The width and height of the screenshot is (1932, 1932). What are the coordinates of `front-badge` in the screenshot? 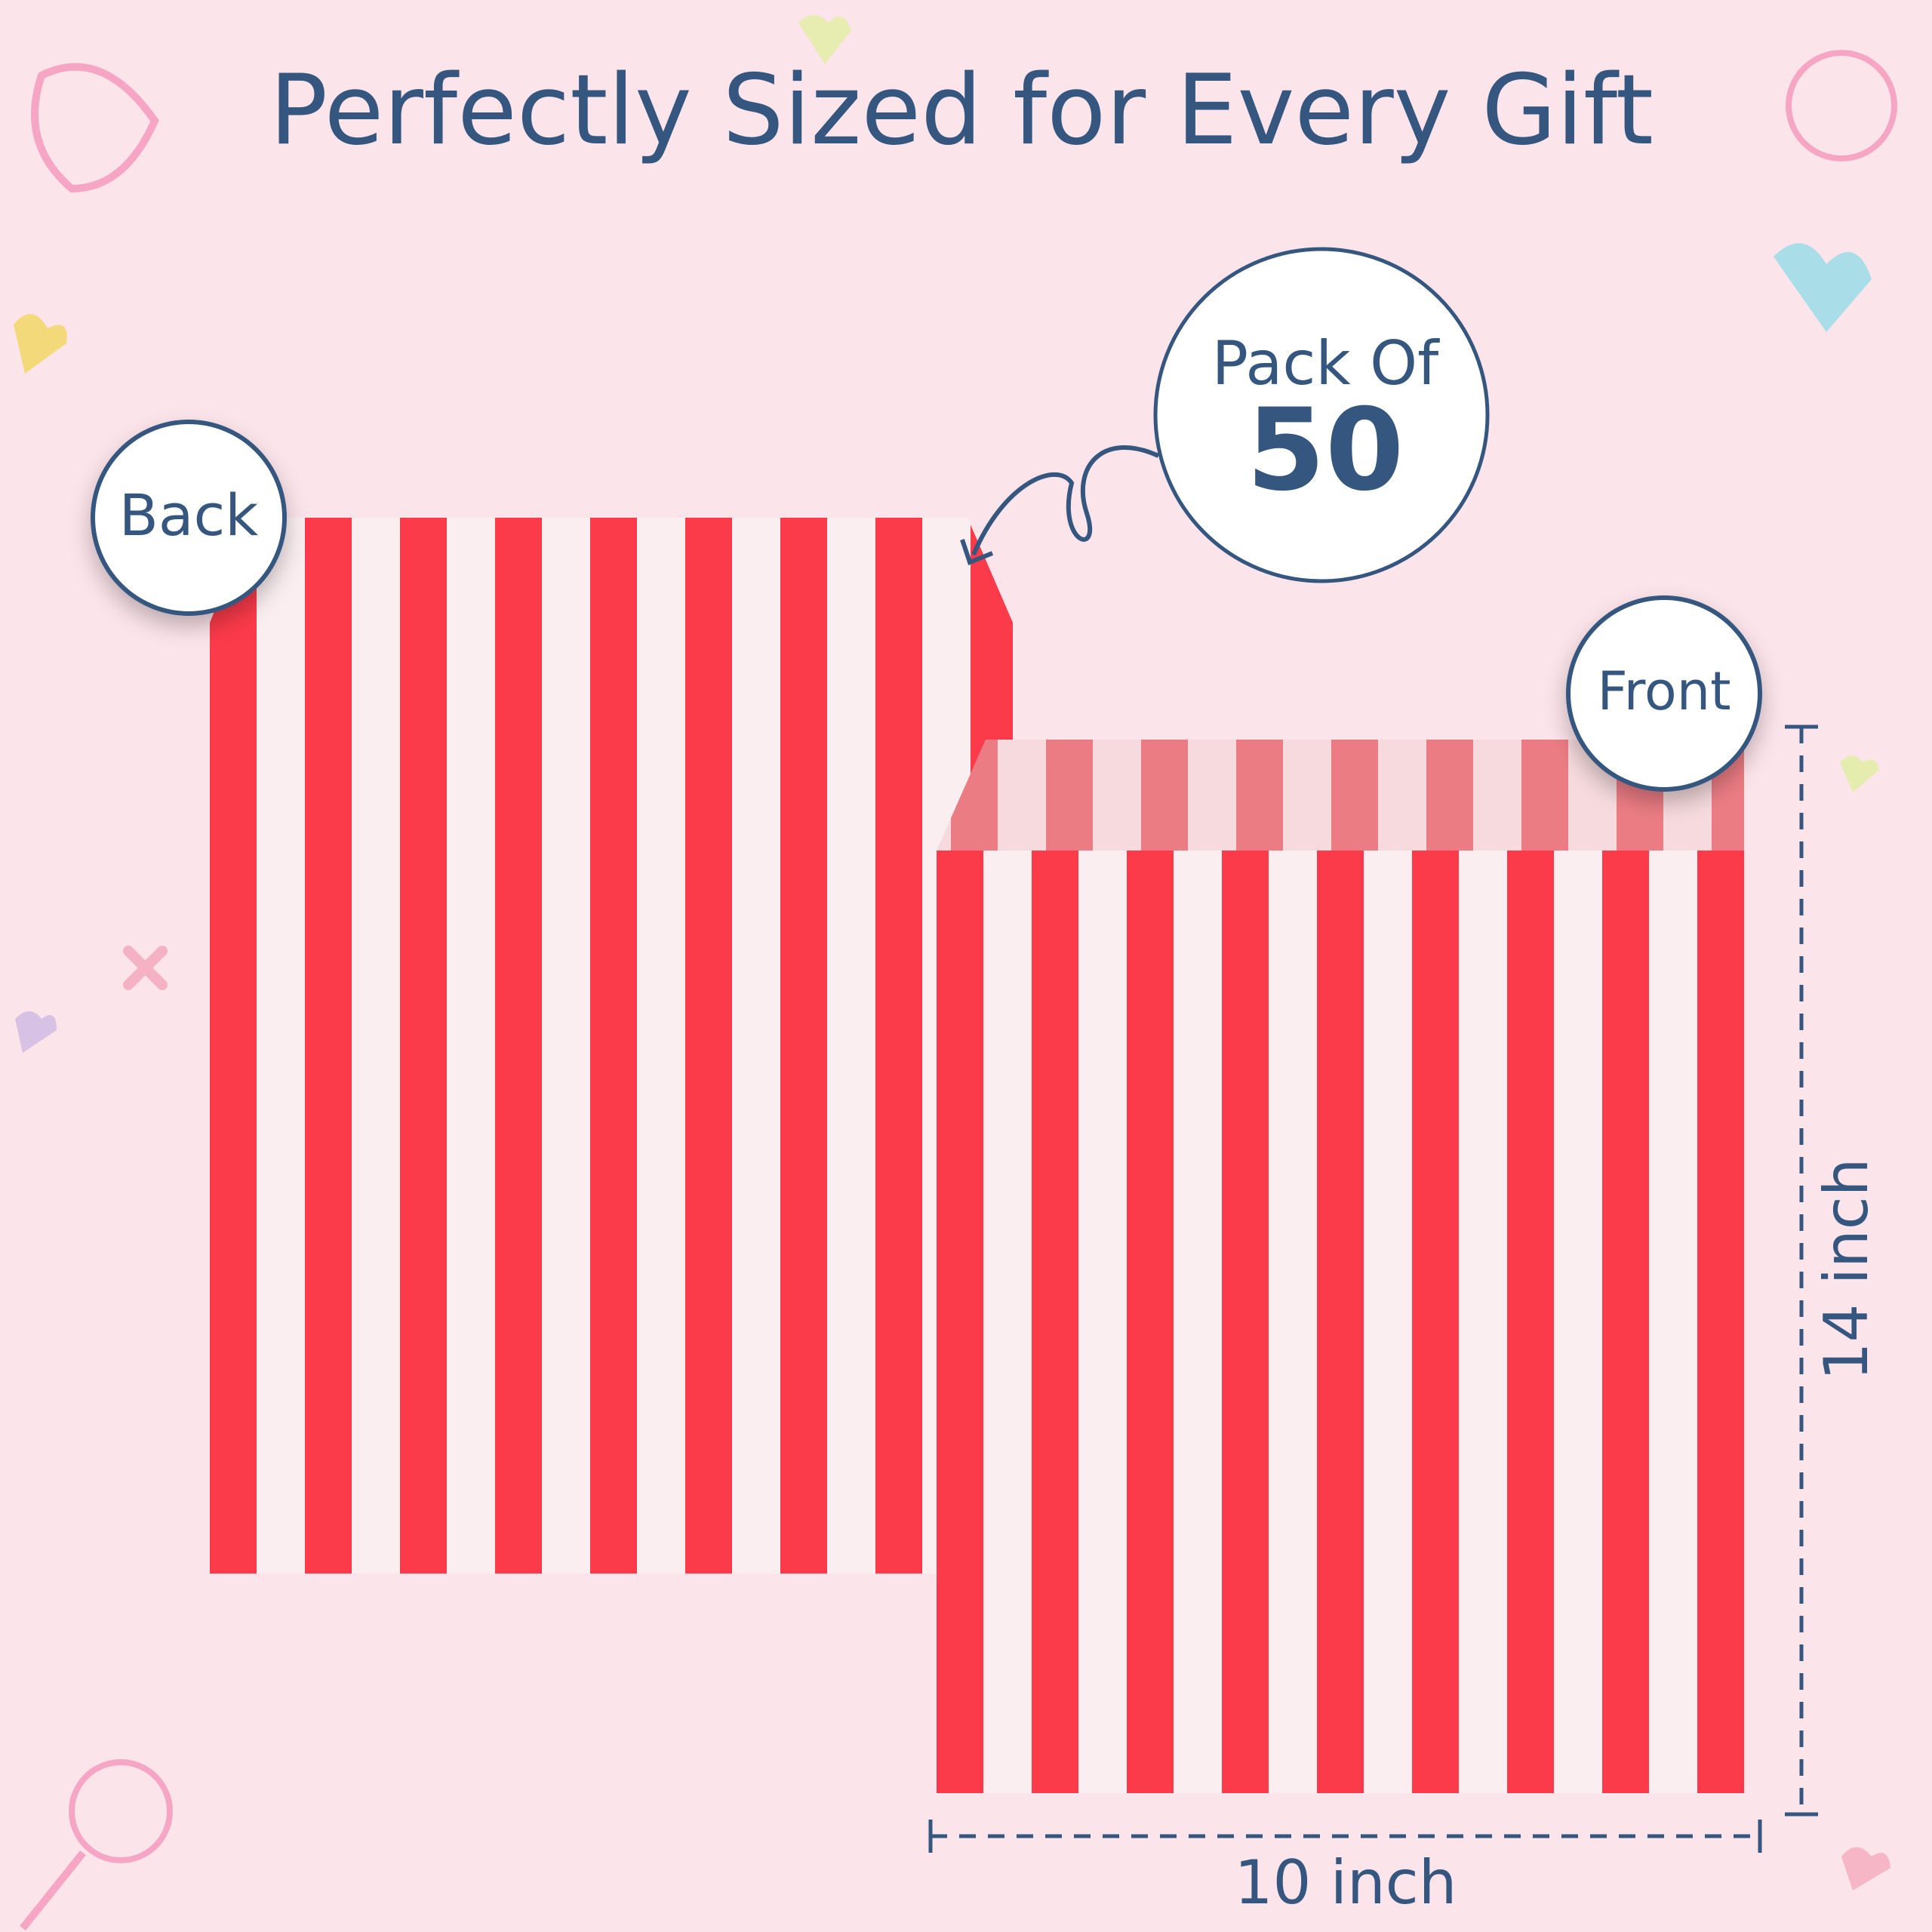 It's located at (1664, 693).